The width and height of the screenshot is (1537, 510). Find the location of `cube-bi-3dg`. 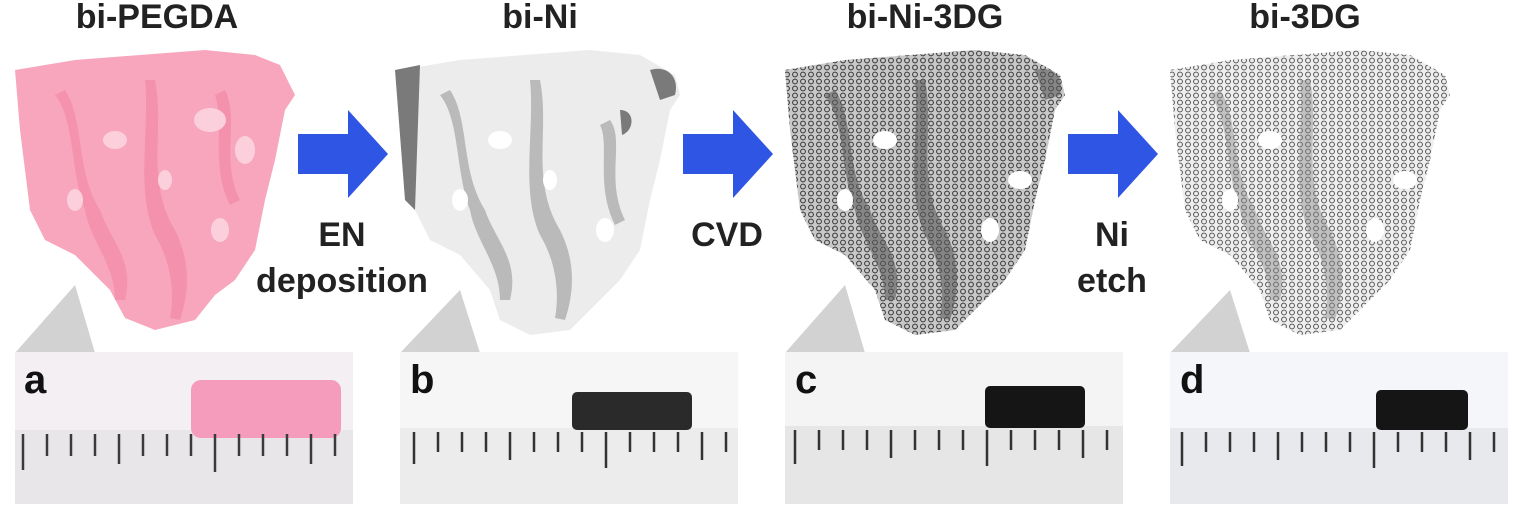

cube-bi-3dg is located at coordinates (1310, 195).